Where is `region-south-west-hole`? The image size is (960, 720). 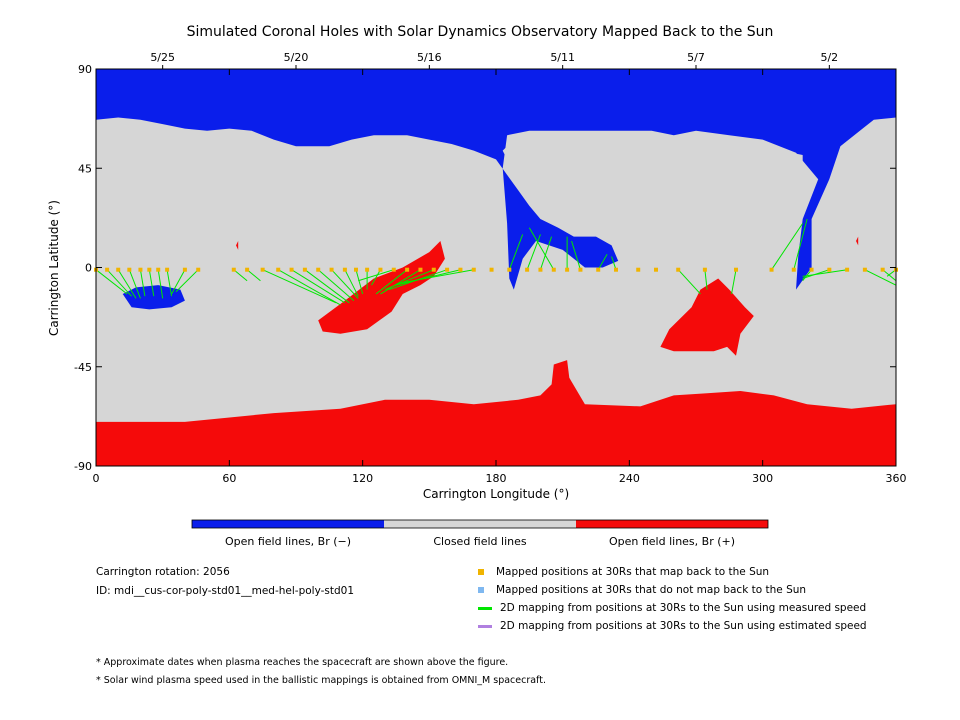 region-south-west-hole is located at coordinates (153, 297).